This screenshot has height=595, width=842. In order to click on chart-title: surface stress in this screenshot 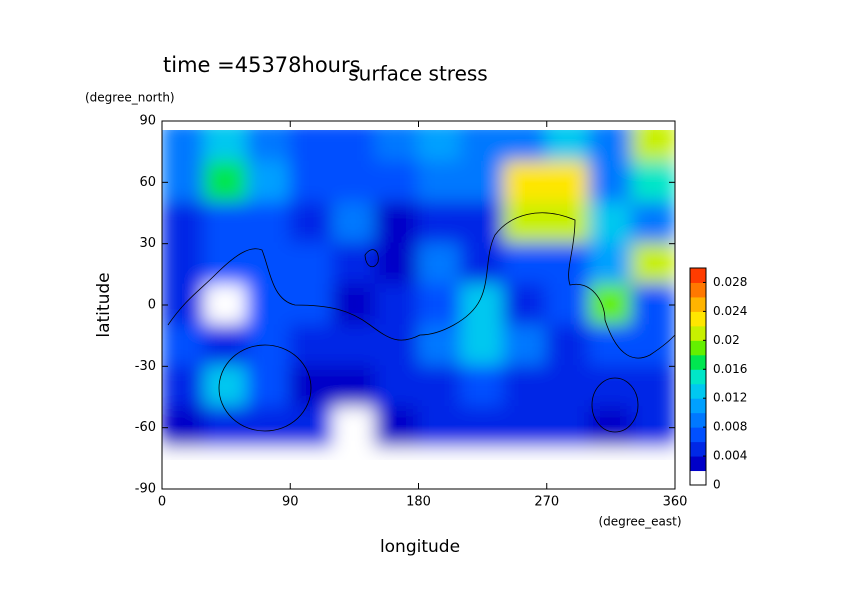, I will do `click(417, 74)`.